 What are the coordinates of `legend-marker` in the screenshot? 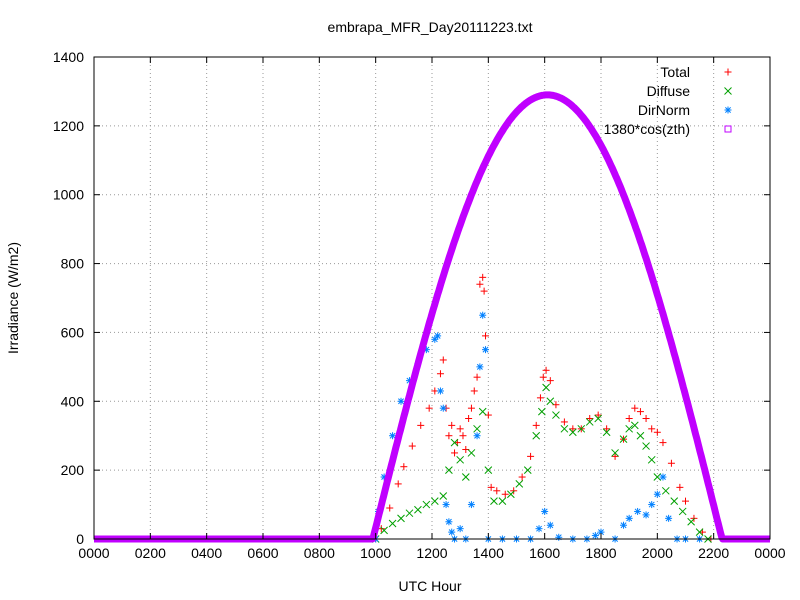 It's located at (728, 72).